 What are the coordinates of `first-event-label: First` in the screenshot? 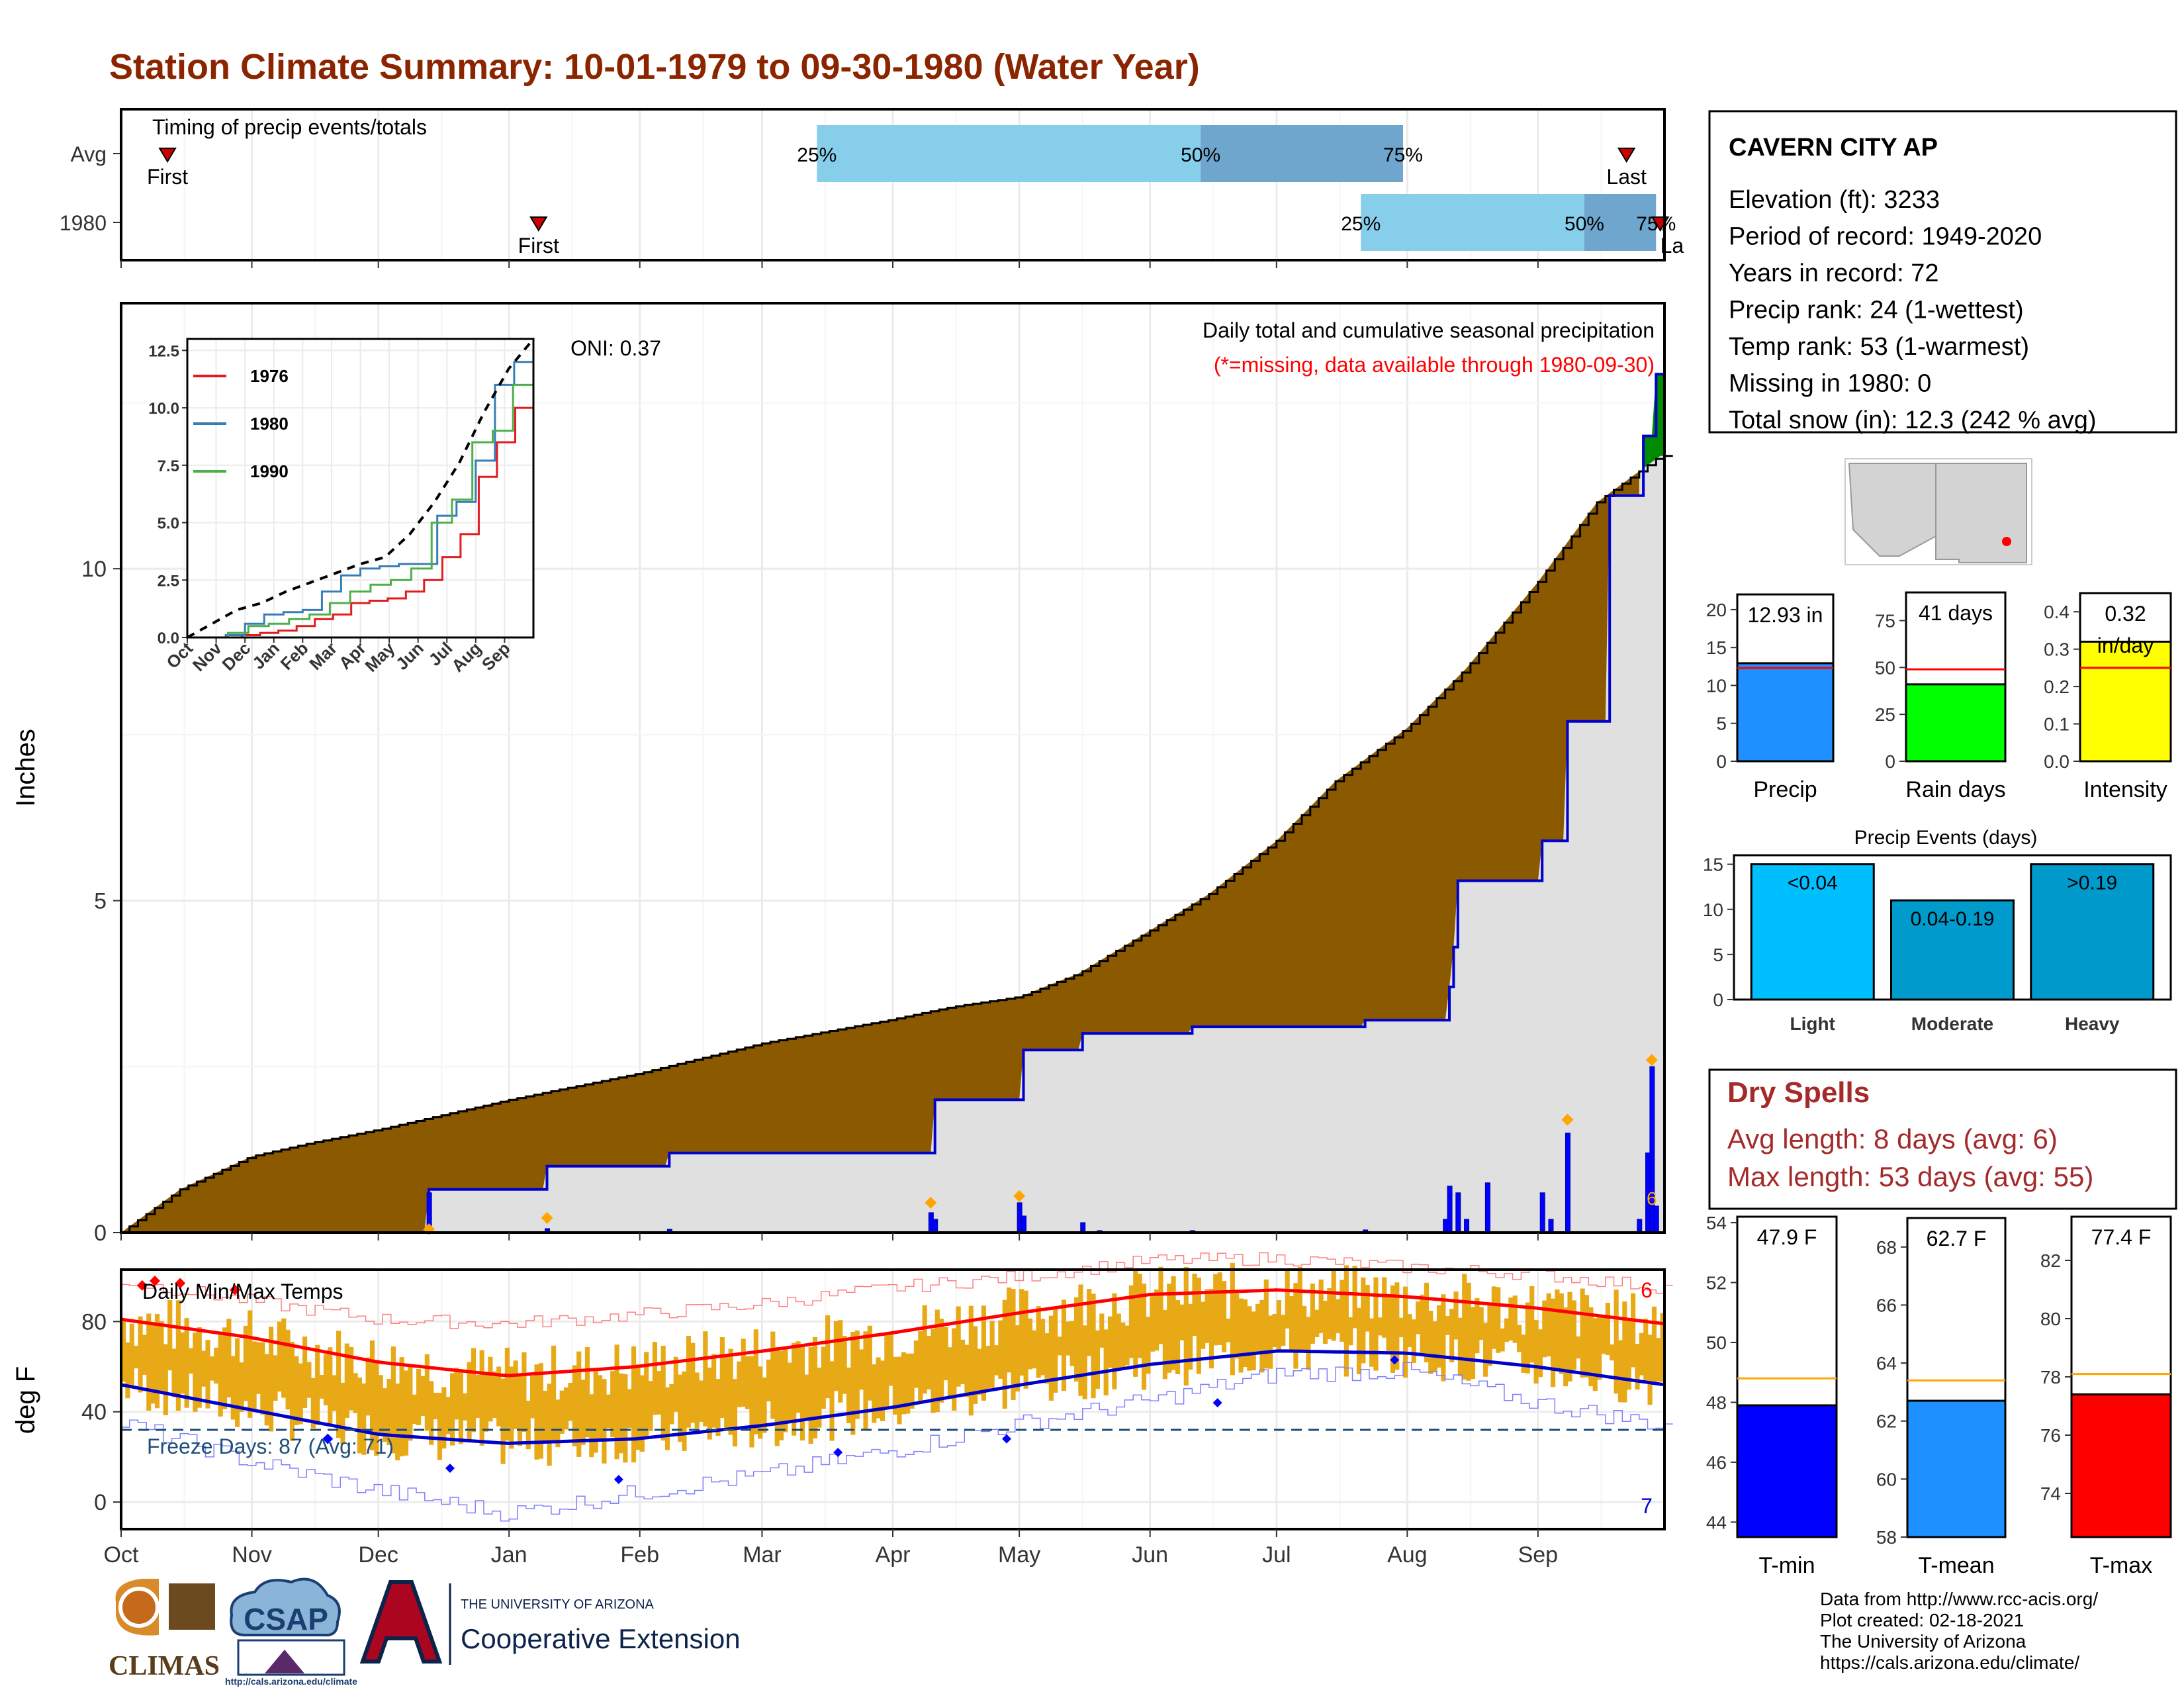 It's located at (167, 177).